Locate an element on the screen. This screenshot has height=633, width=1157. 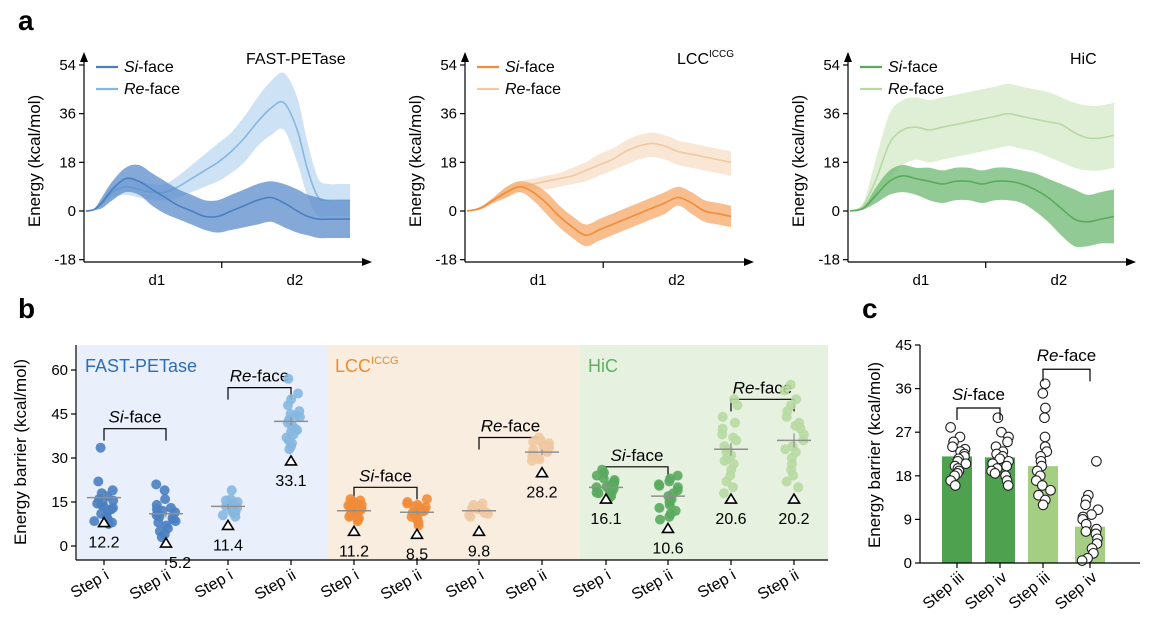
panel-letter-c: c is located at coordinates (870, 308).